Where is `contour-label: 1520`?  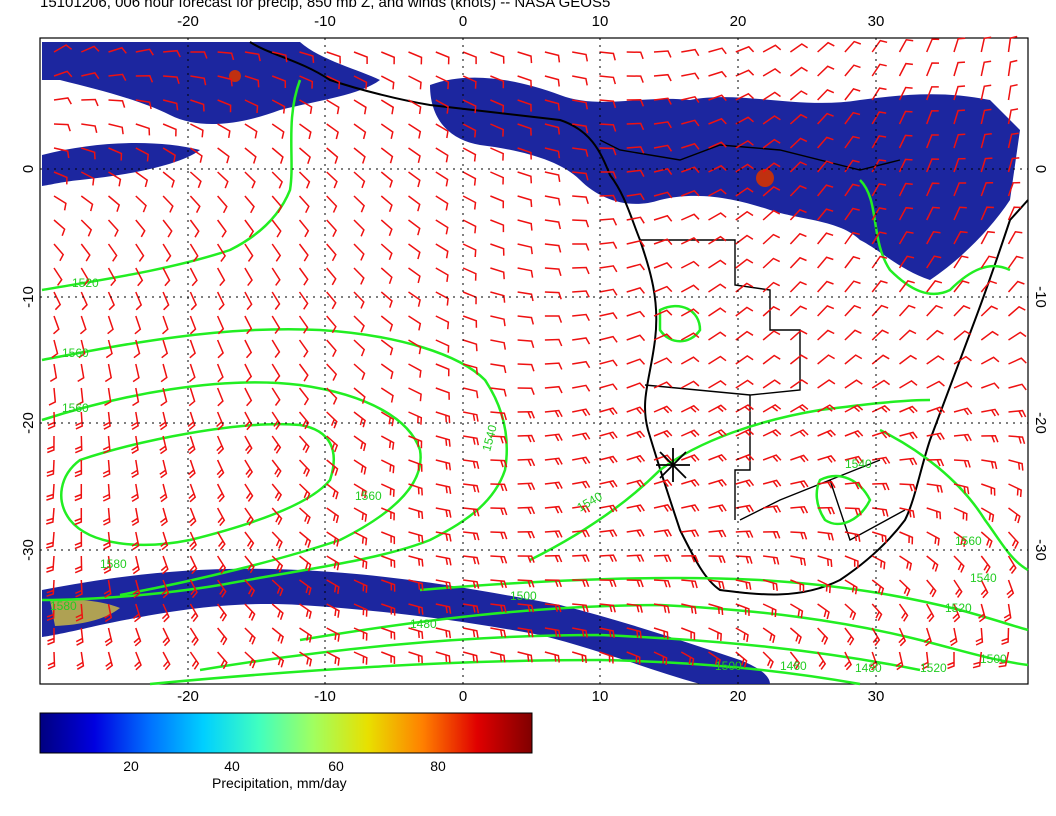
contour-label: 1520 is located at coordinates (958, 608).